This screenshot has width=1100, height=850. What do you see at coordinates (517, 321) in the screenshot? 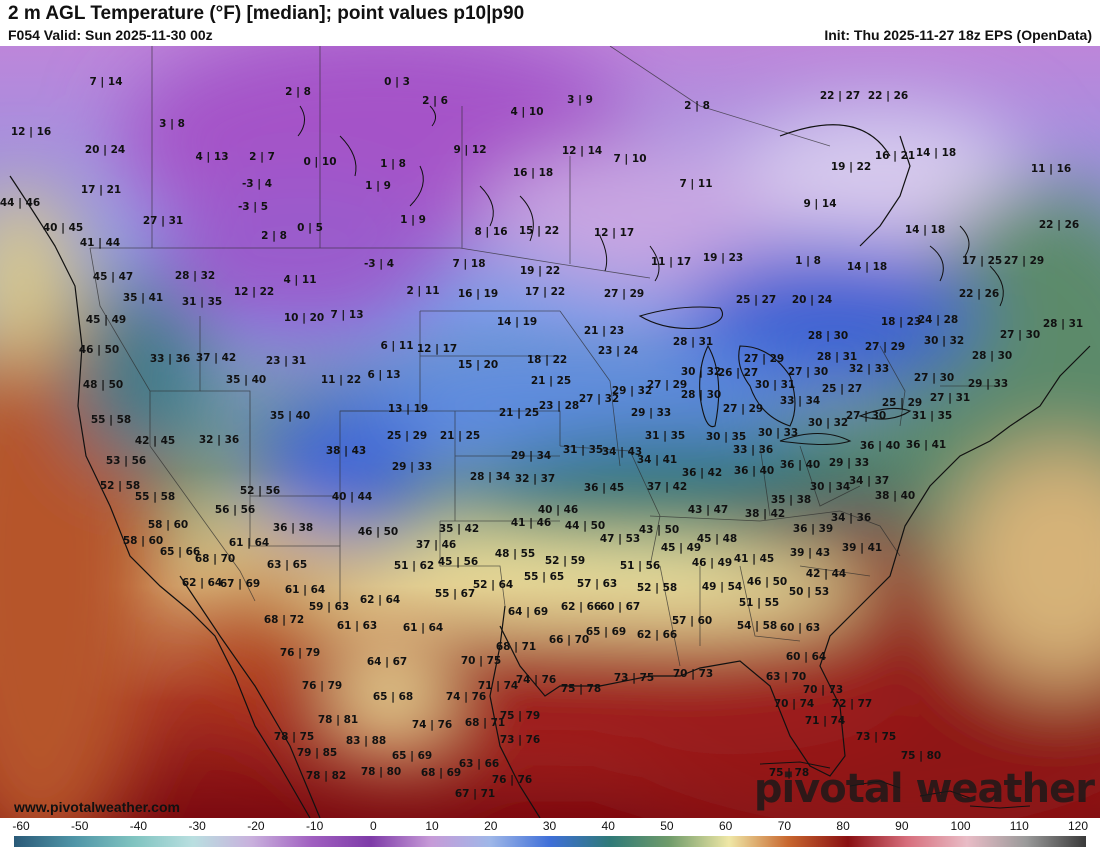
I see `point-value-label: 14 | 19` at bounding box center [517, 321].